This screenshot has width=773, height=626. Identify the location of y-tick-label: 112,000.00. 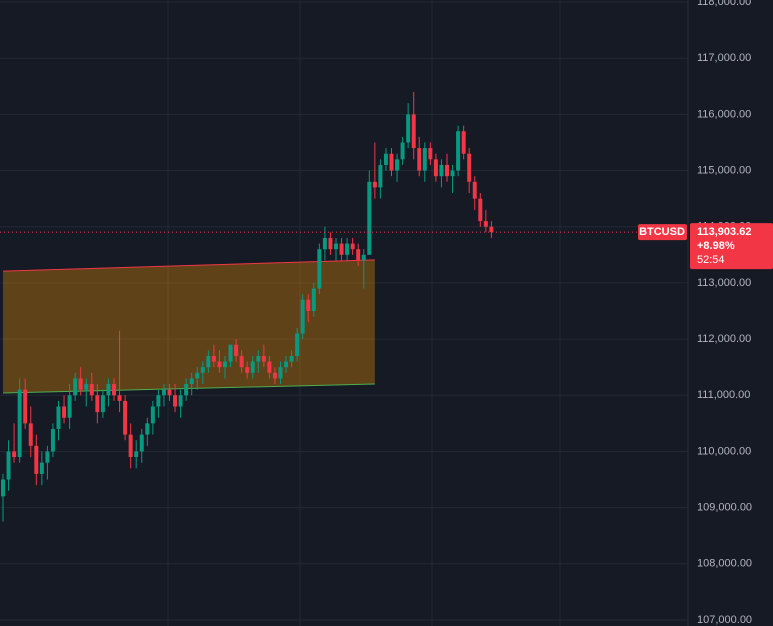
(724, 339).